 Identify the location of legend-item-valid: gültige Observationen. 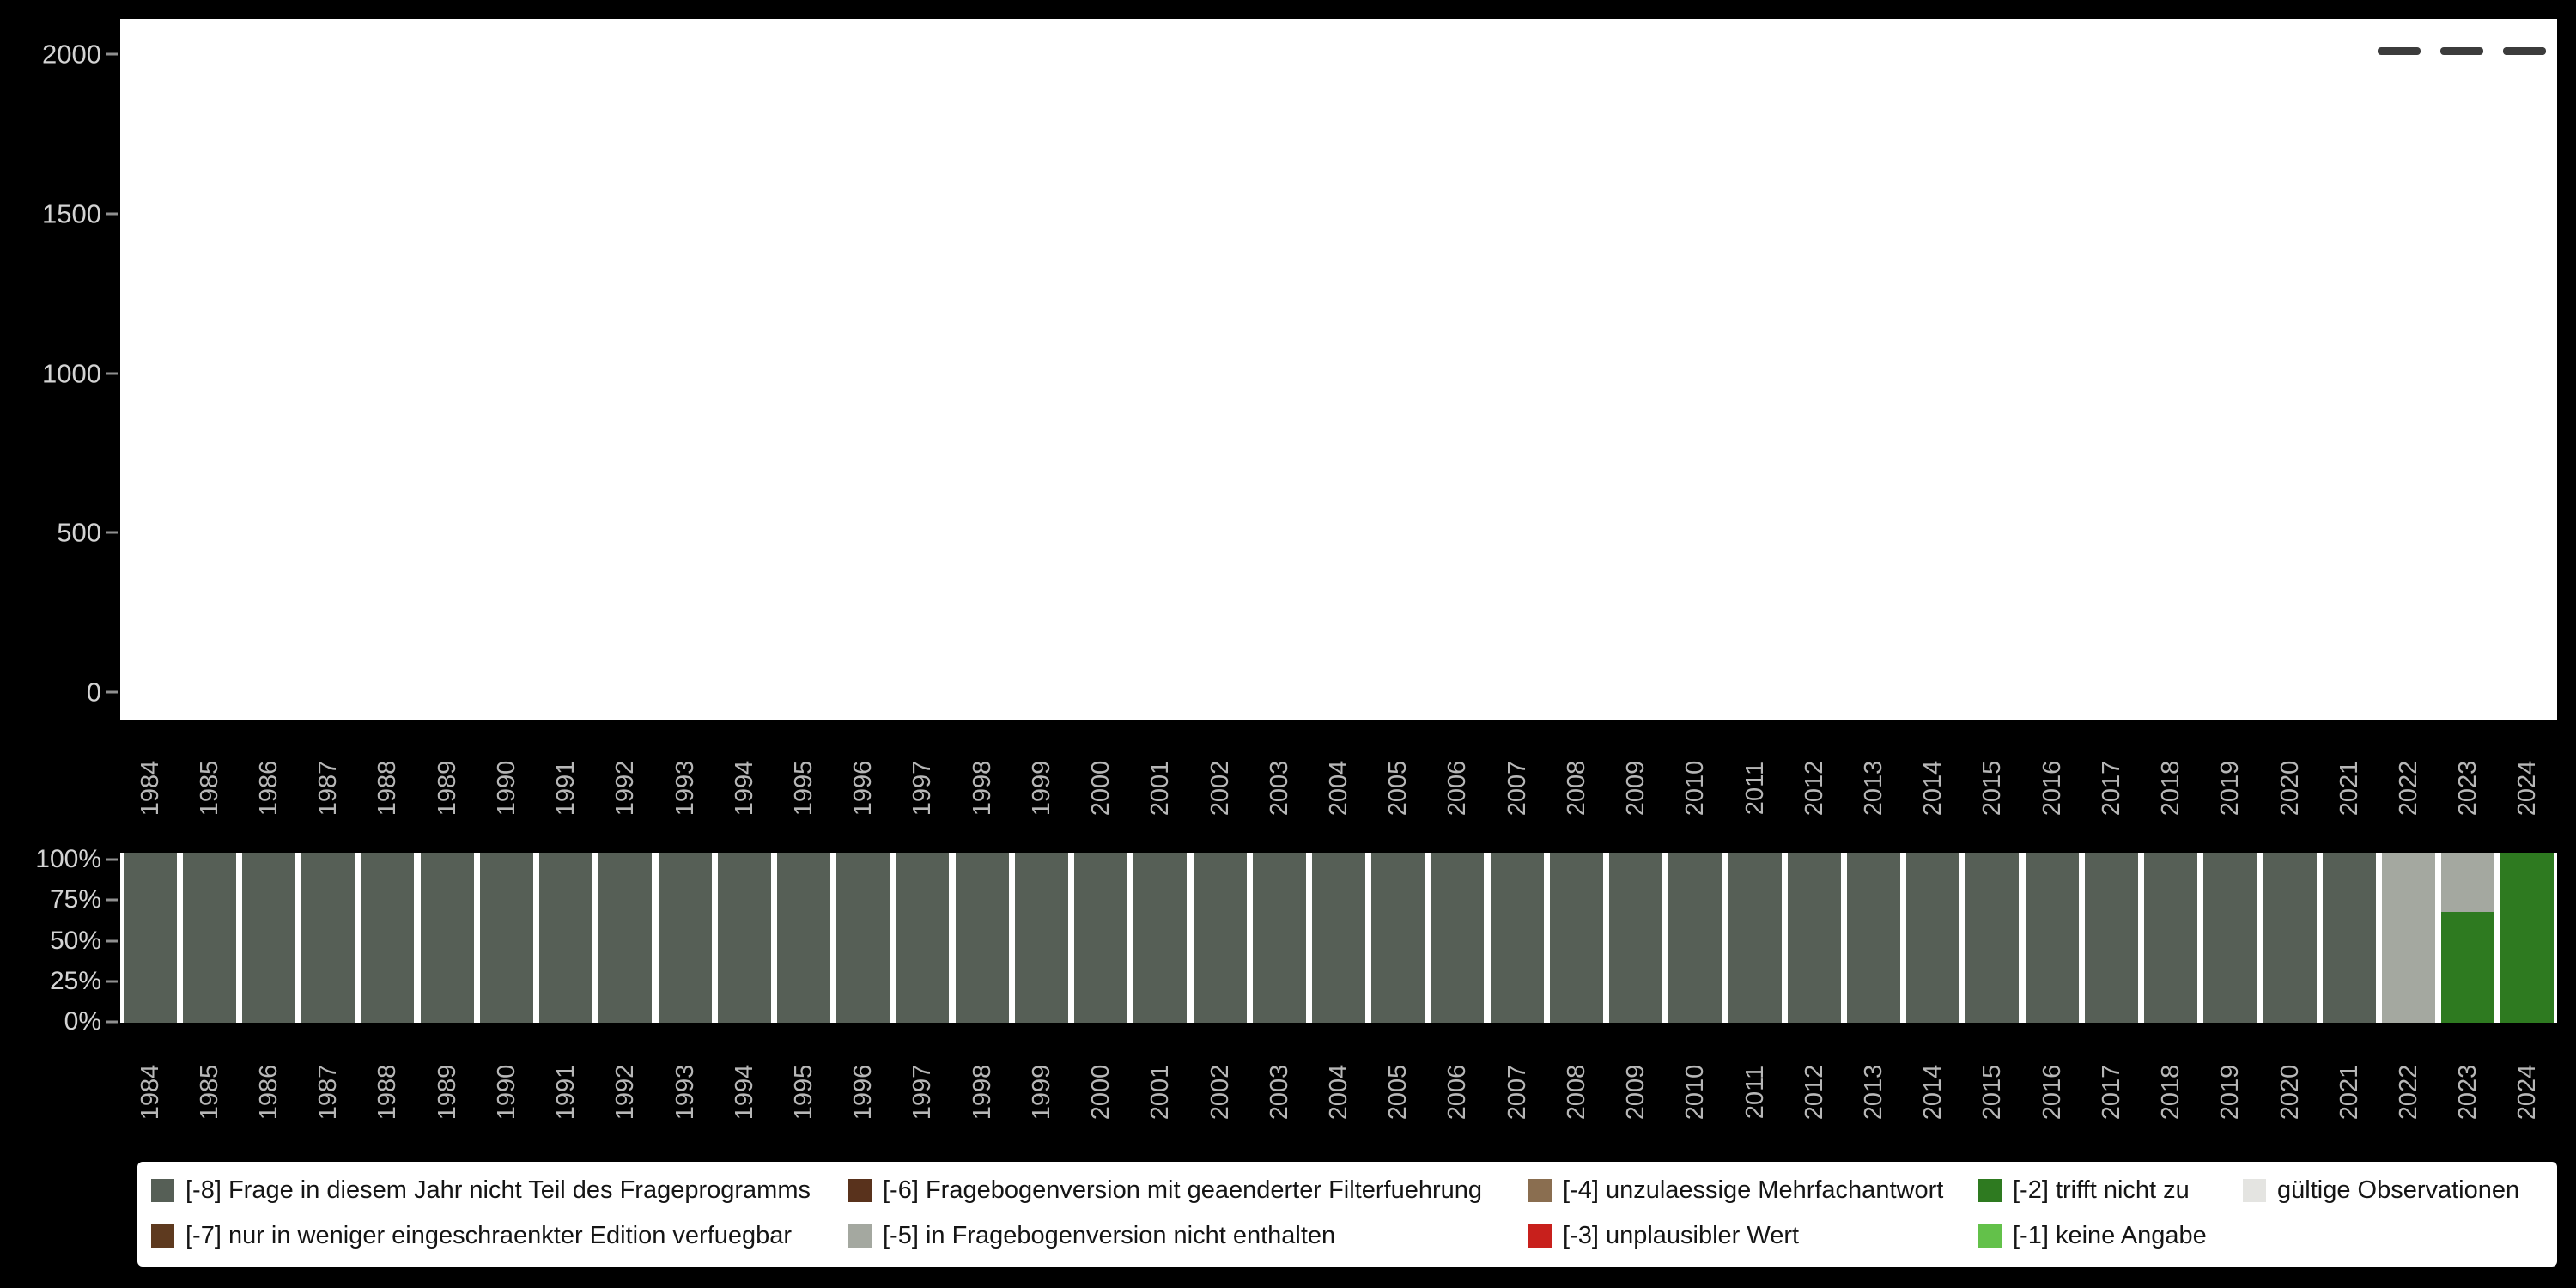
(2381, 1190).